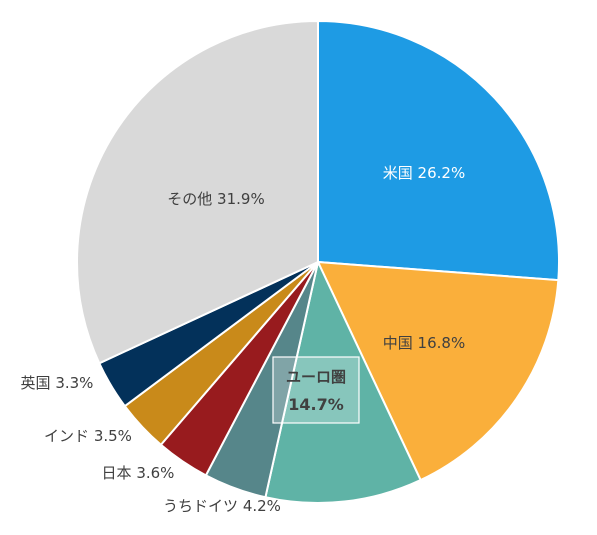 The image size is (597, 535). I want to click on slice-germany-label: うちドイツ 4.2%, so click(222, 506).